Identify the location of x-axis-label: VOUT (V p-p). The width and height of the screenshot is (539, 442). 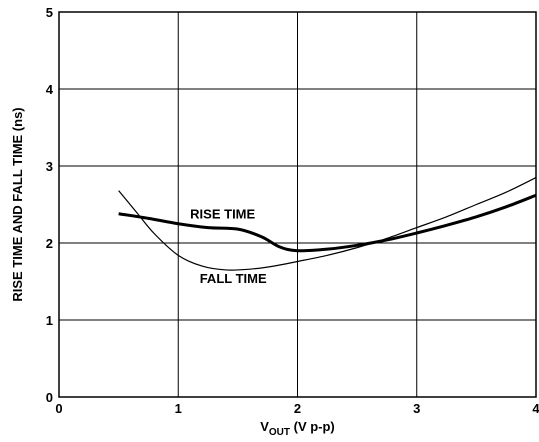
(297, 428).